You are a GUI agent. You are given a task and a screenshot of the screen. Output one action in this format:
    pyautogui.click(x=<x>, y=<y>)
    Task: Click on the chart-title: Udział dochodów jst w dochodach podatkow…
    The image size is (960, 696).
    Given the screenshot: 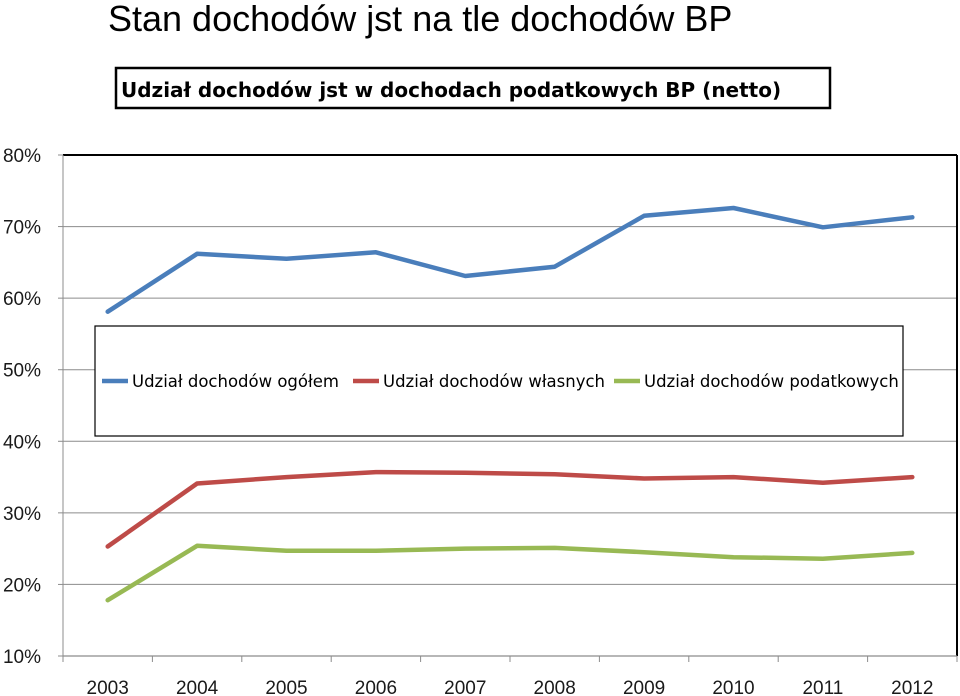 What is the action you would take?
    pyautogui.click(x=451, y=90)
    